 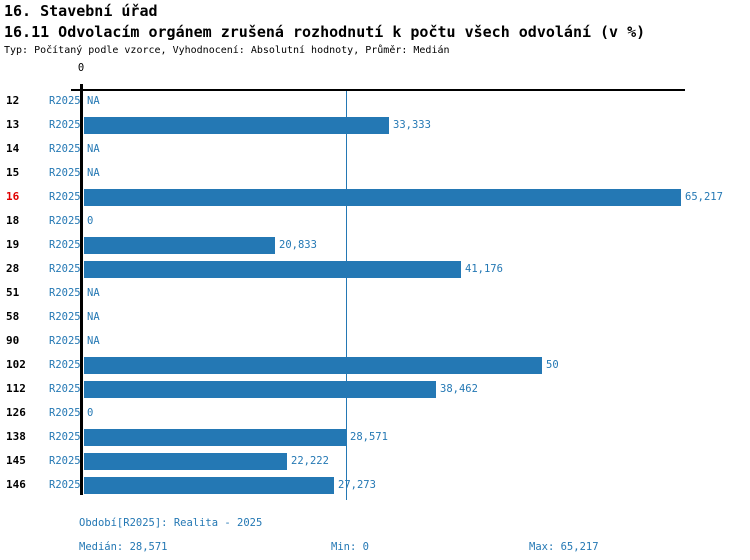 I want to click on bar-value-label: 22,222, so click(x=310, y=461).